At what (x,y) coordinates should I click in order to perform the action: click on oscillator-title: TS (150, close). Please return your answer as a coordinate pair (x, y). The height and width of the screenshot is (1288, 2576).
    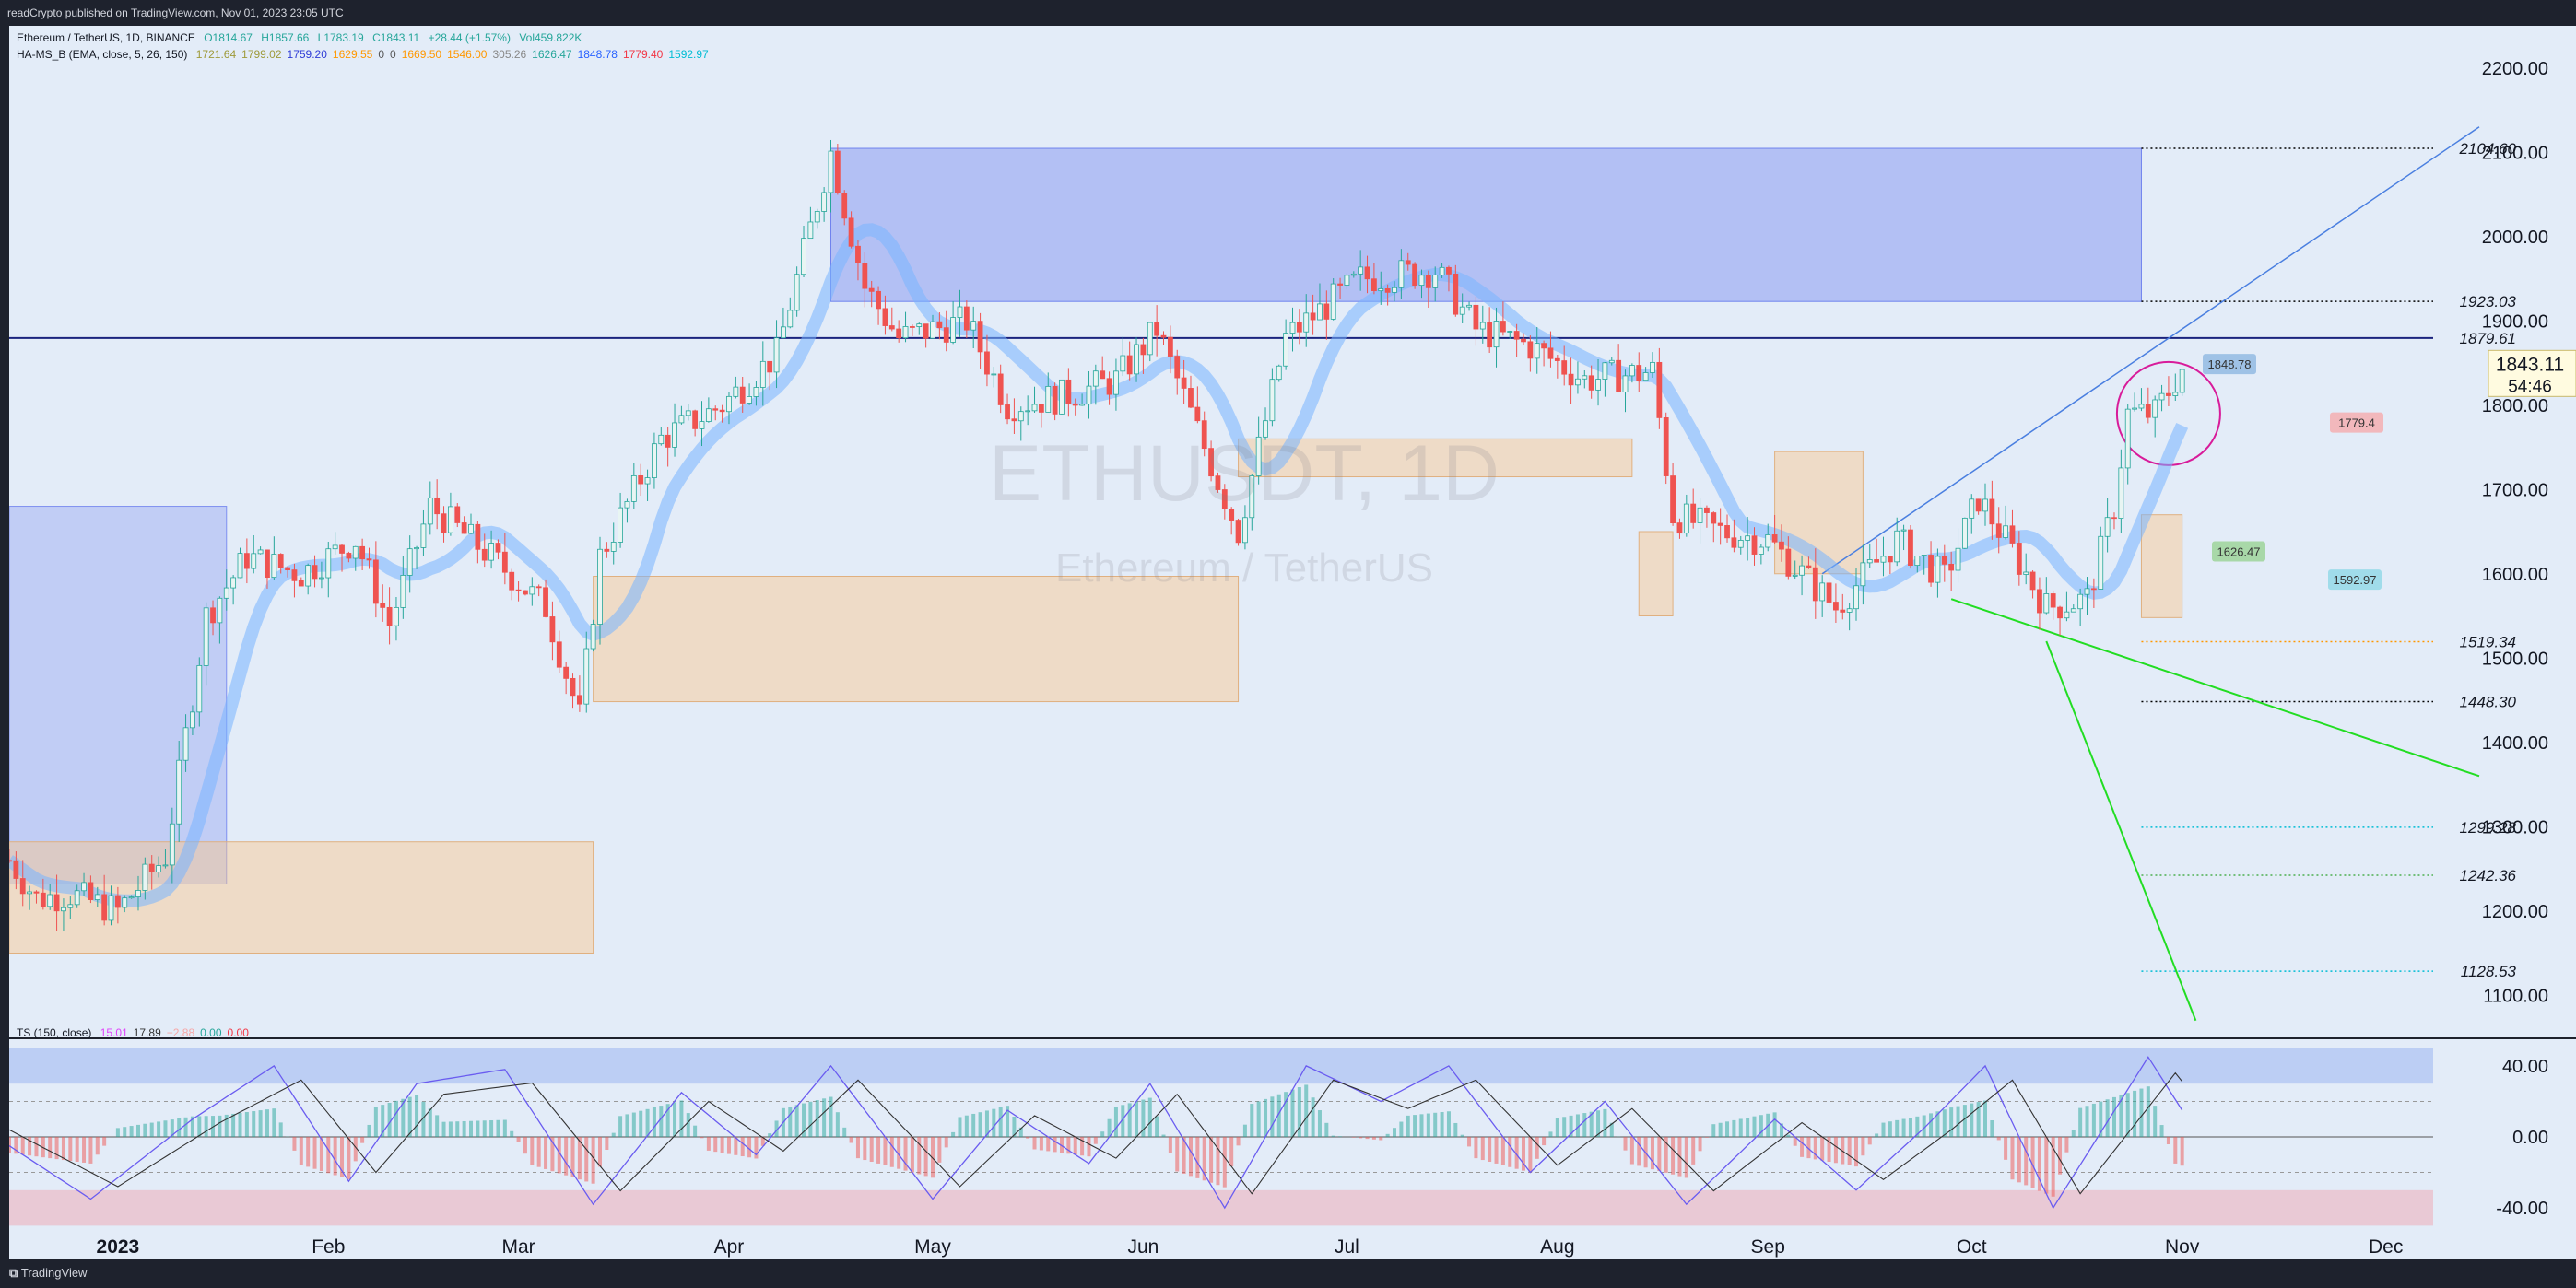
    Looking at the image, I should click on (54, 1032).